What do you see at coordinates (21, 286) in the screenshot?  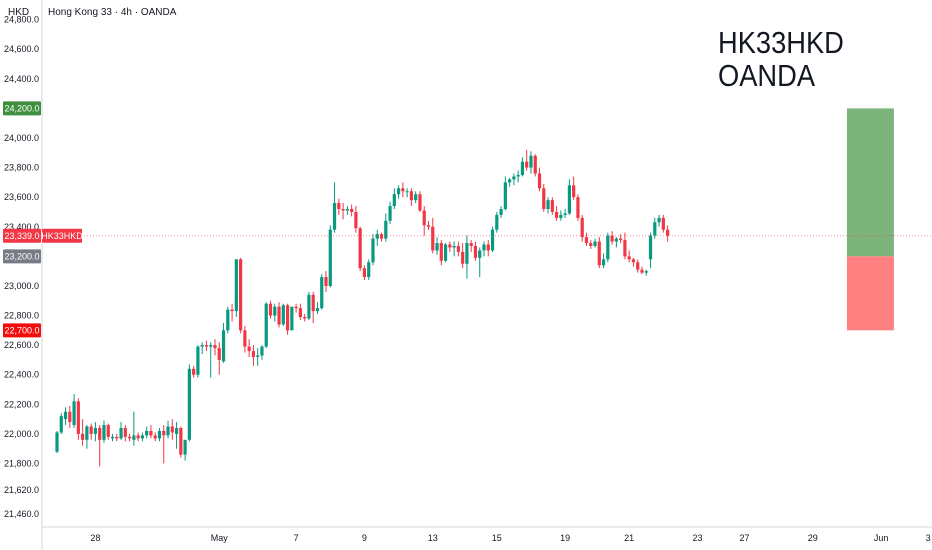 I see `y-tick-label: 23,000.0` at bounding box center [21, 286].